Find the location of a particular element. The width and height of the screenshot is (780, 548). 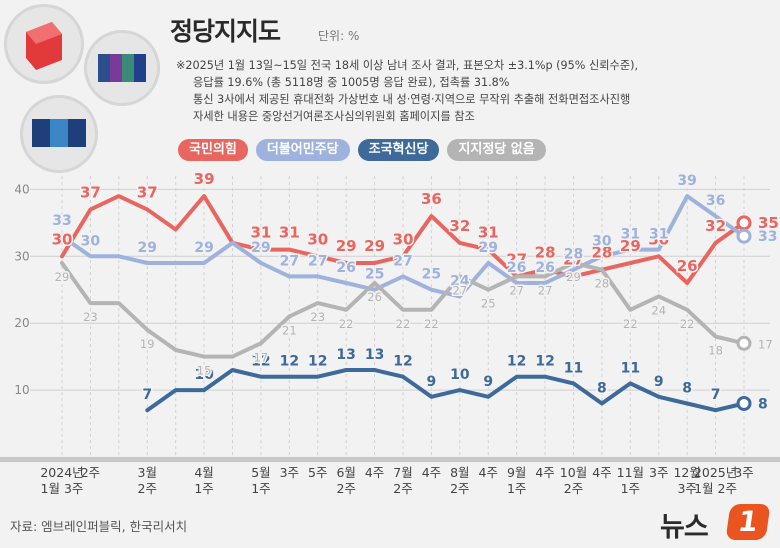

data-label: 37 is located at coordinates (147, 192).